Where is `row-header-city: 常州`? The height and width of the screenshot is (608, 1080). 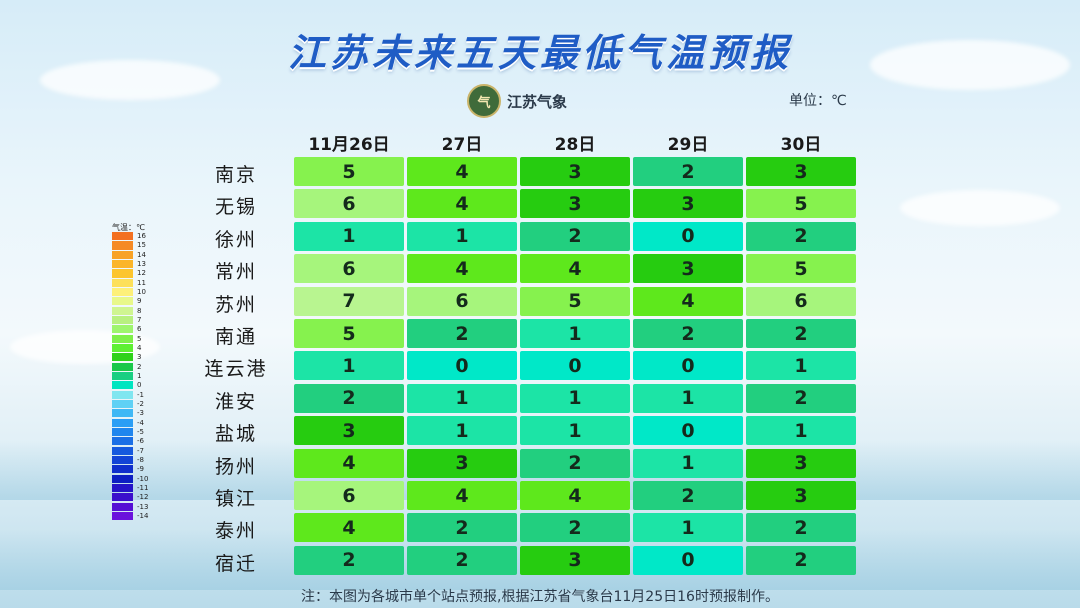
row-header-city: 常州 is located at coordinates (235, 272).